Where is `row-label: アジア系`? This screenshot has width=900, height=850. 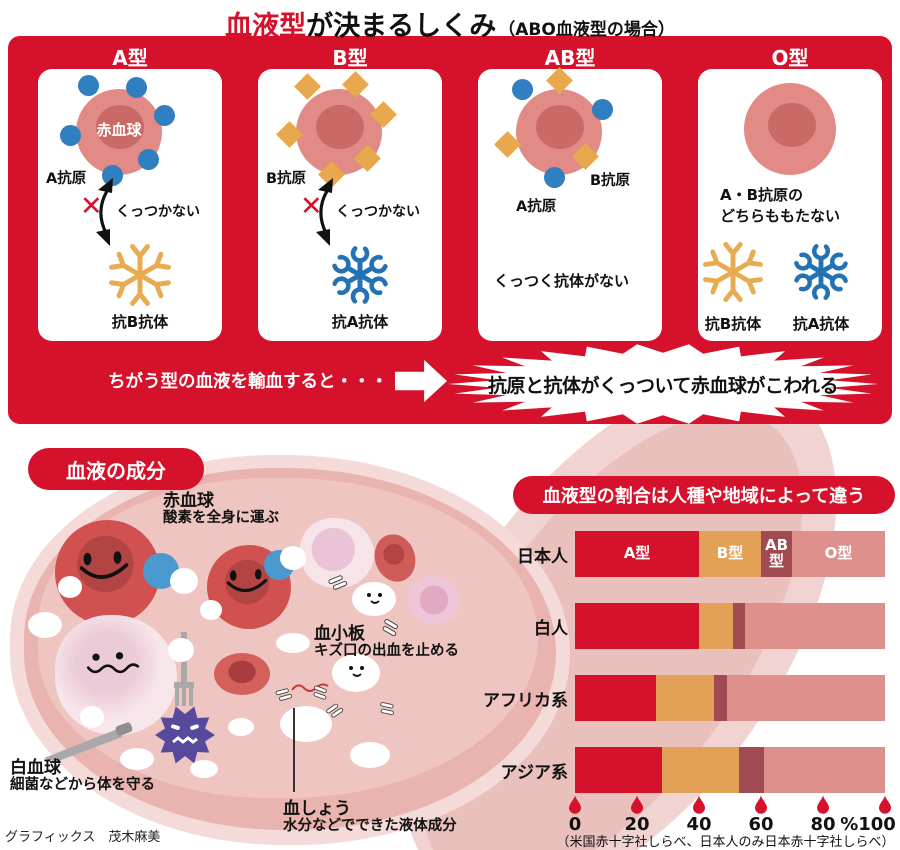
row-label: アジア系 is located at coordinates (534, 772).